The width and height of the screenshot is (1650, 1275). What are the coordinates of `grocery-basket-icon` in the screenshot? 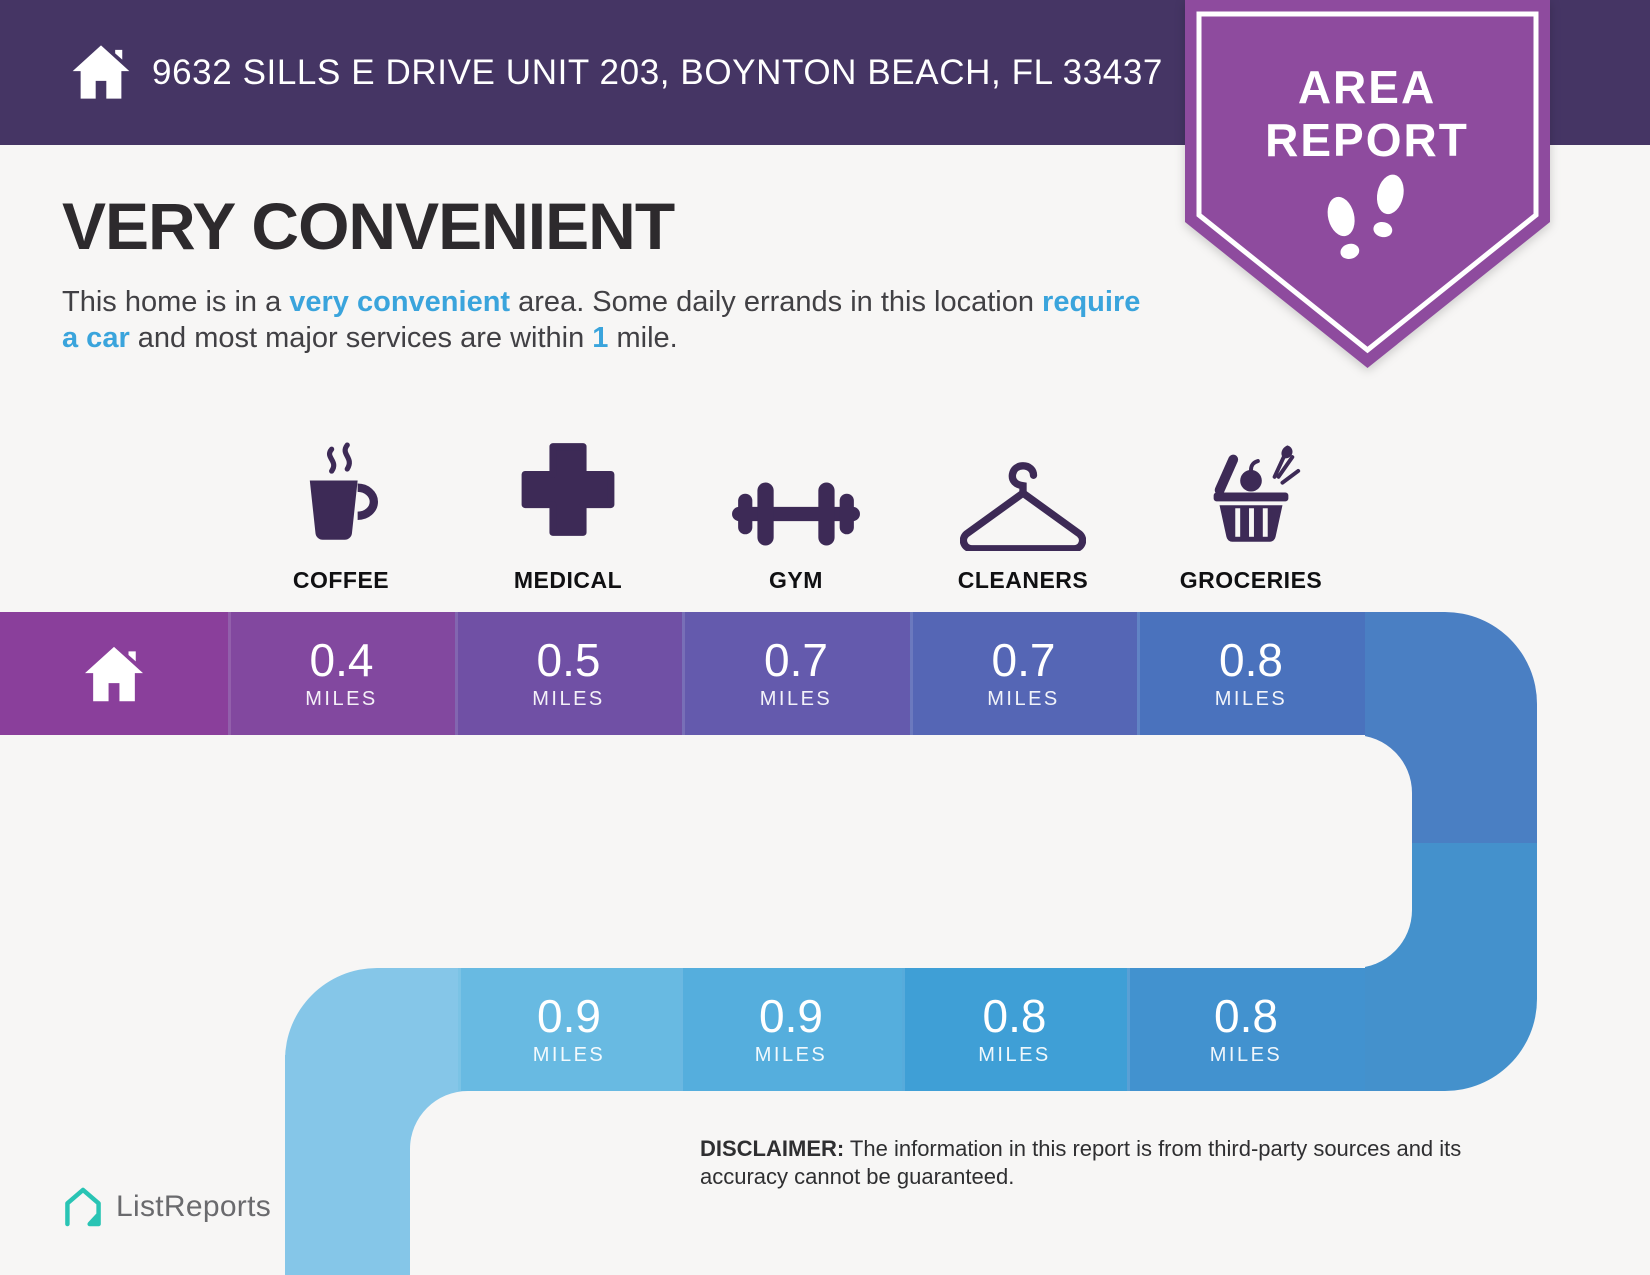 It's located at (1257, 493).